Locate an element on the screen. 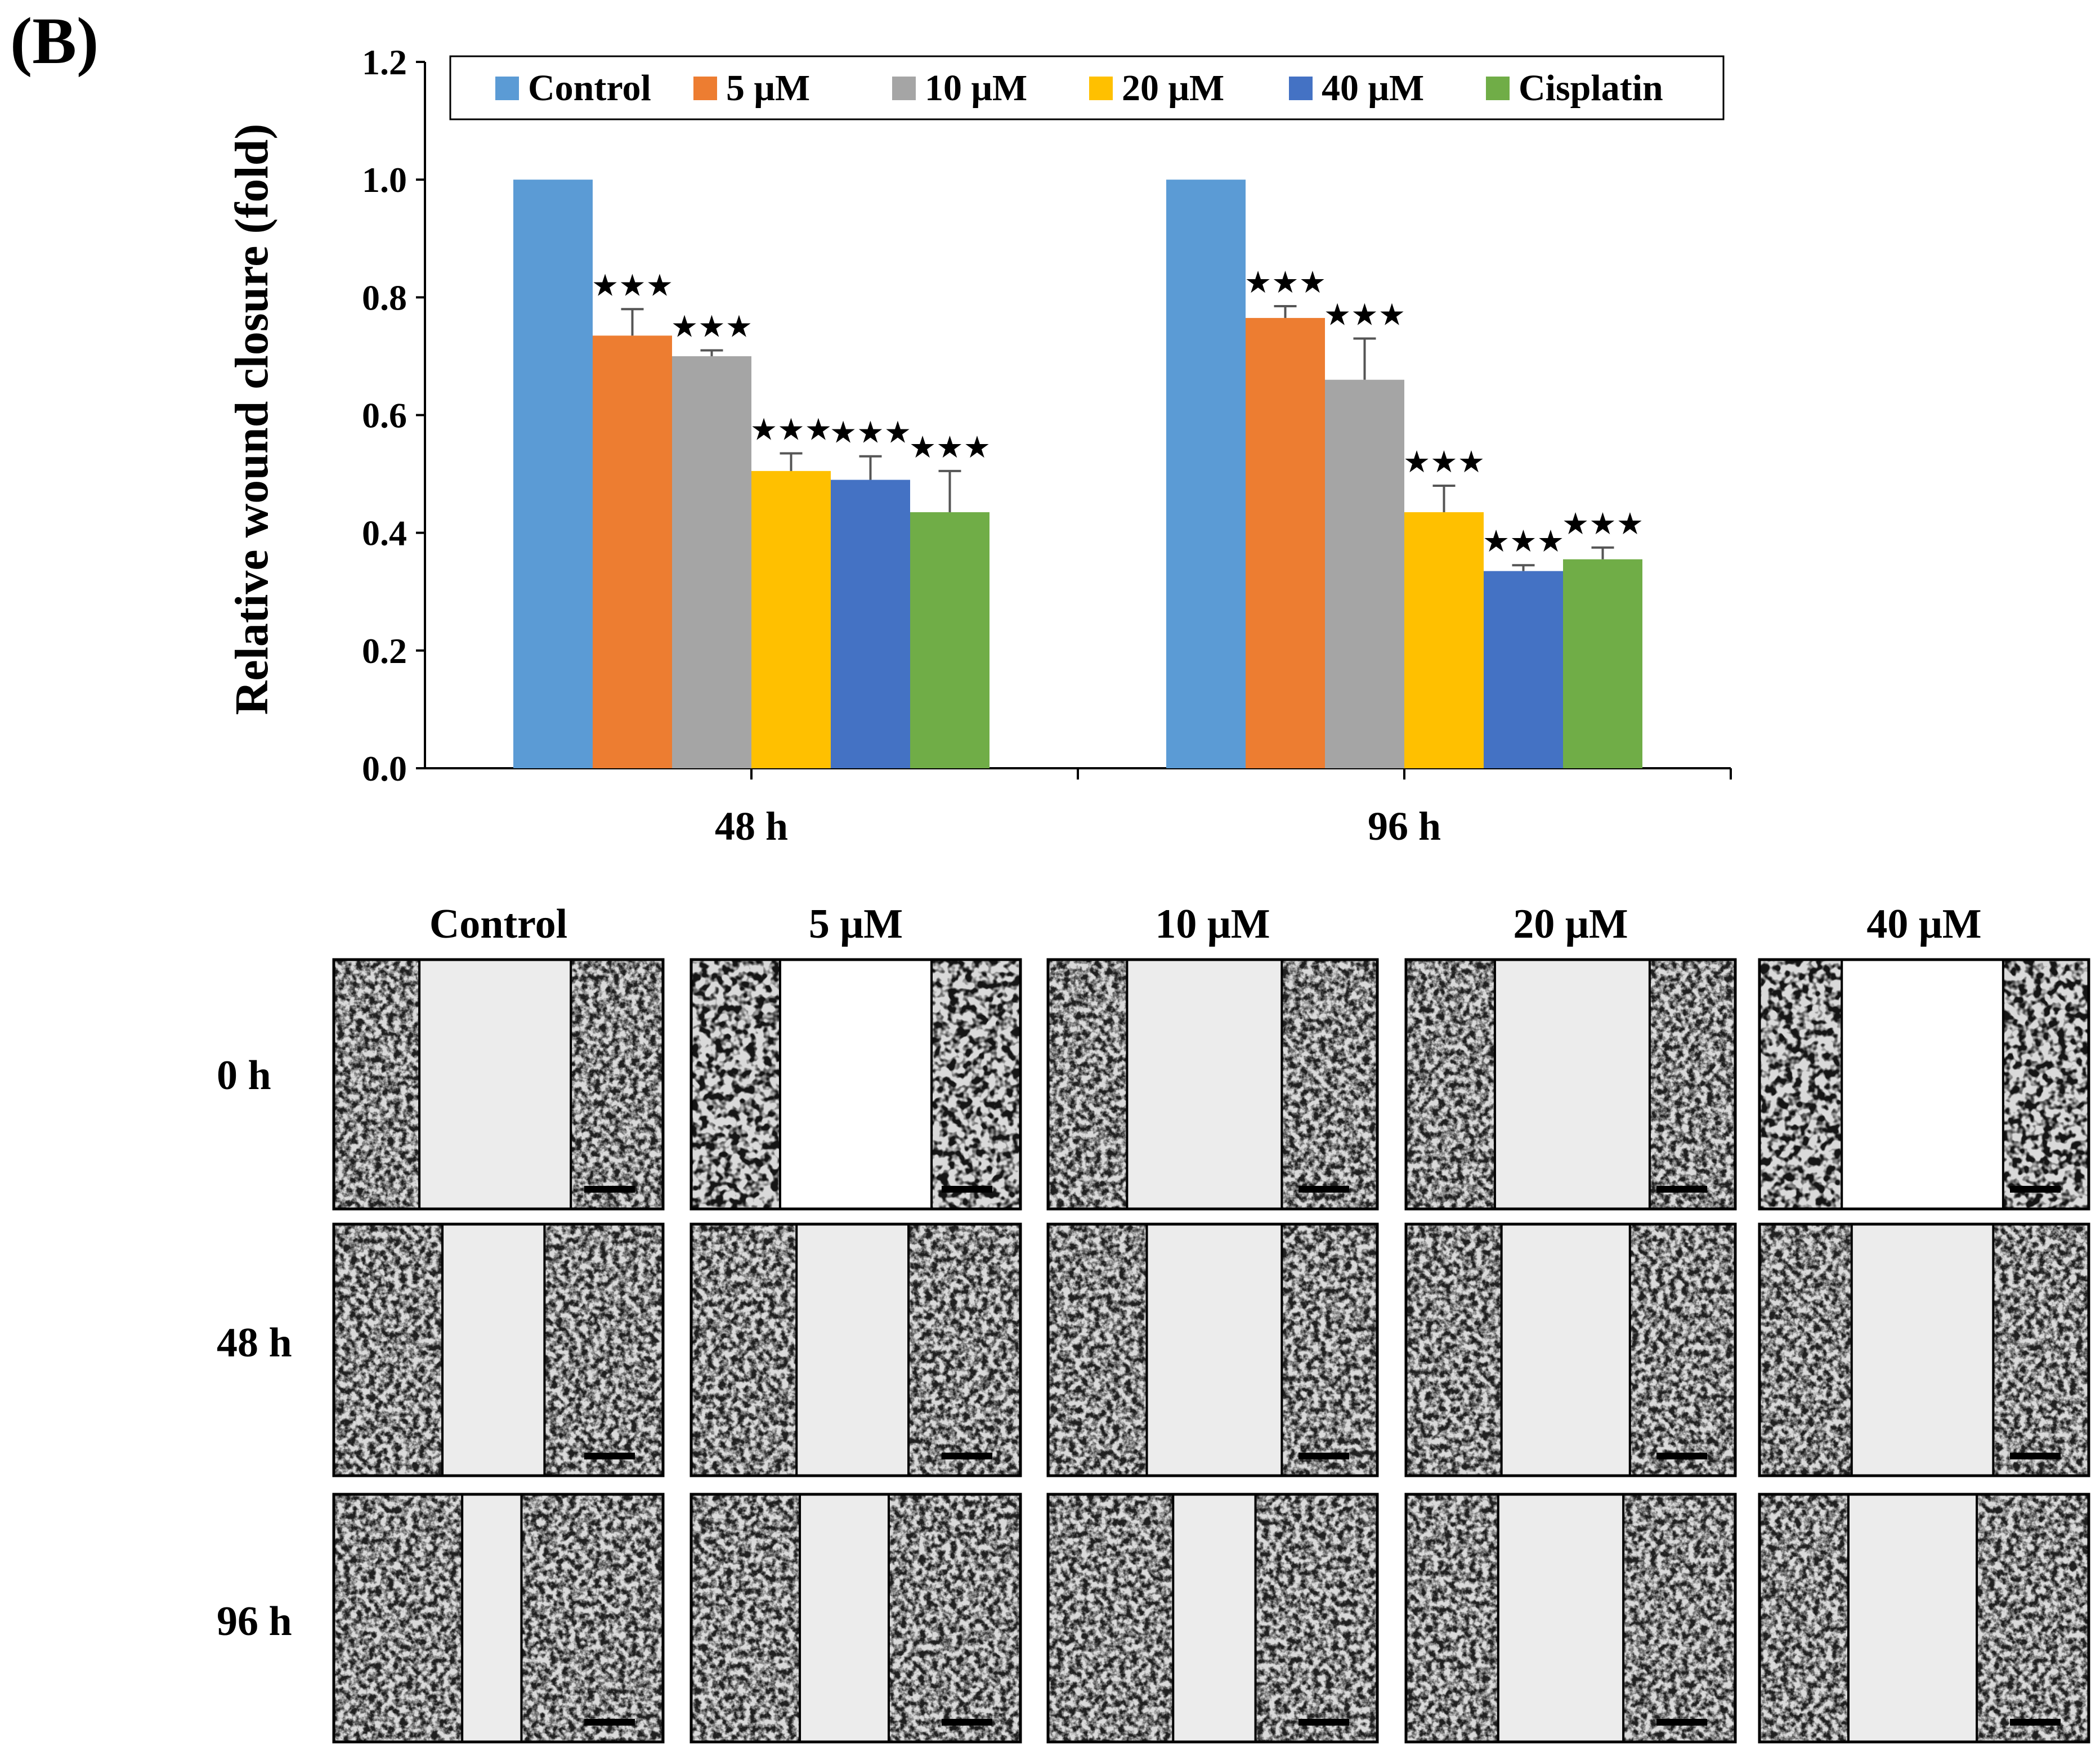  bar-20-um-96-h is located at coordinates (1444, 640).